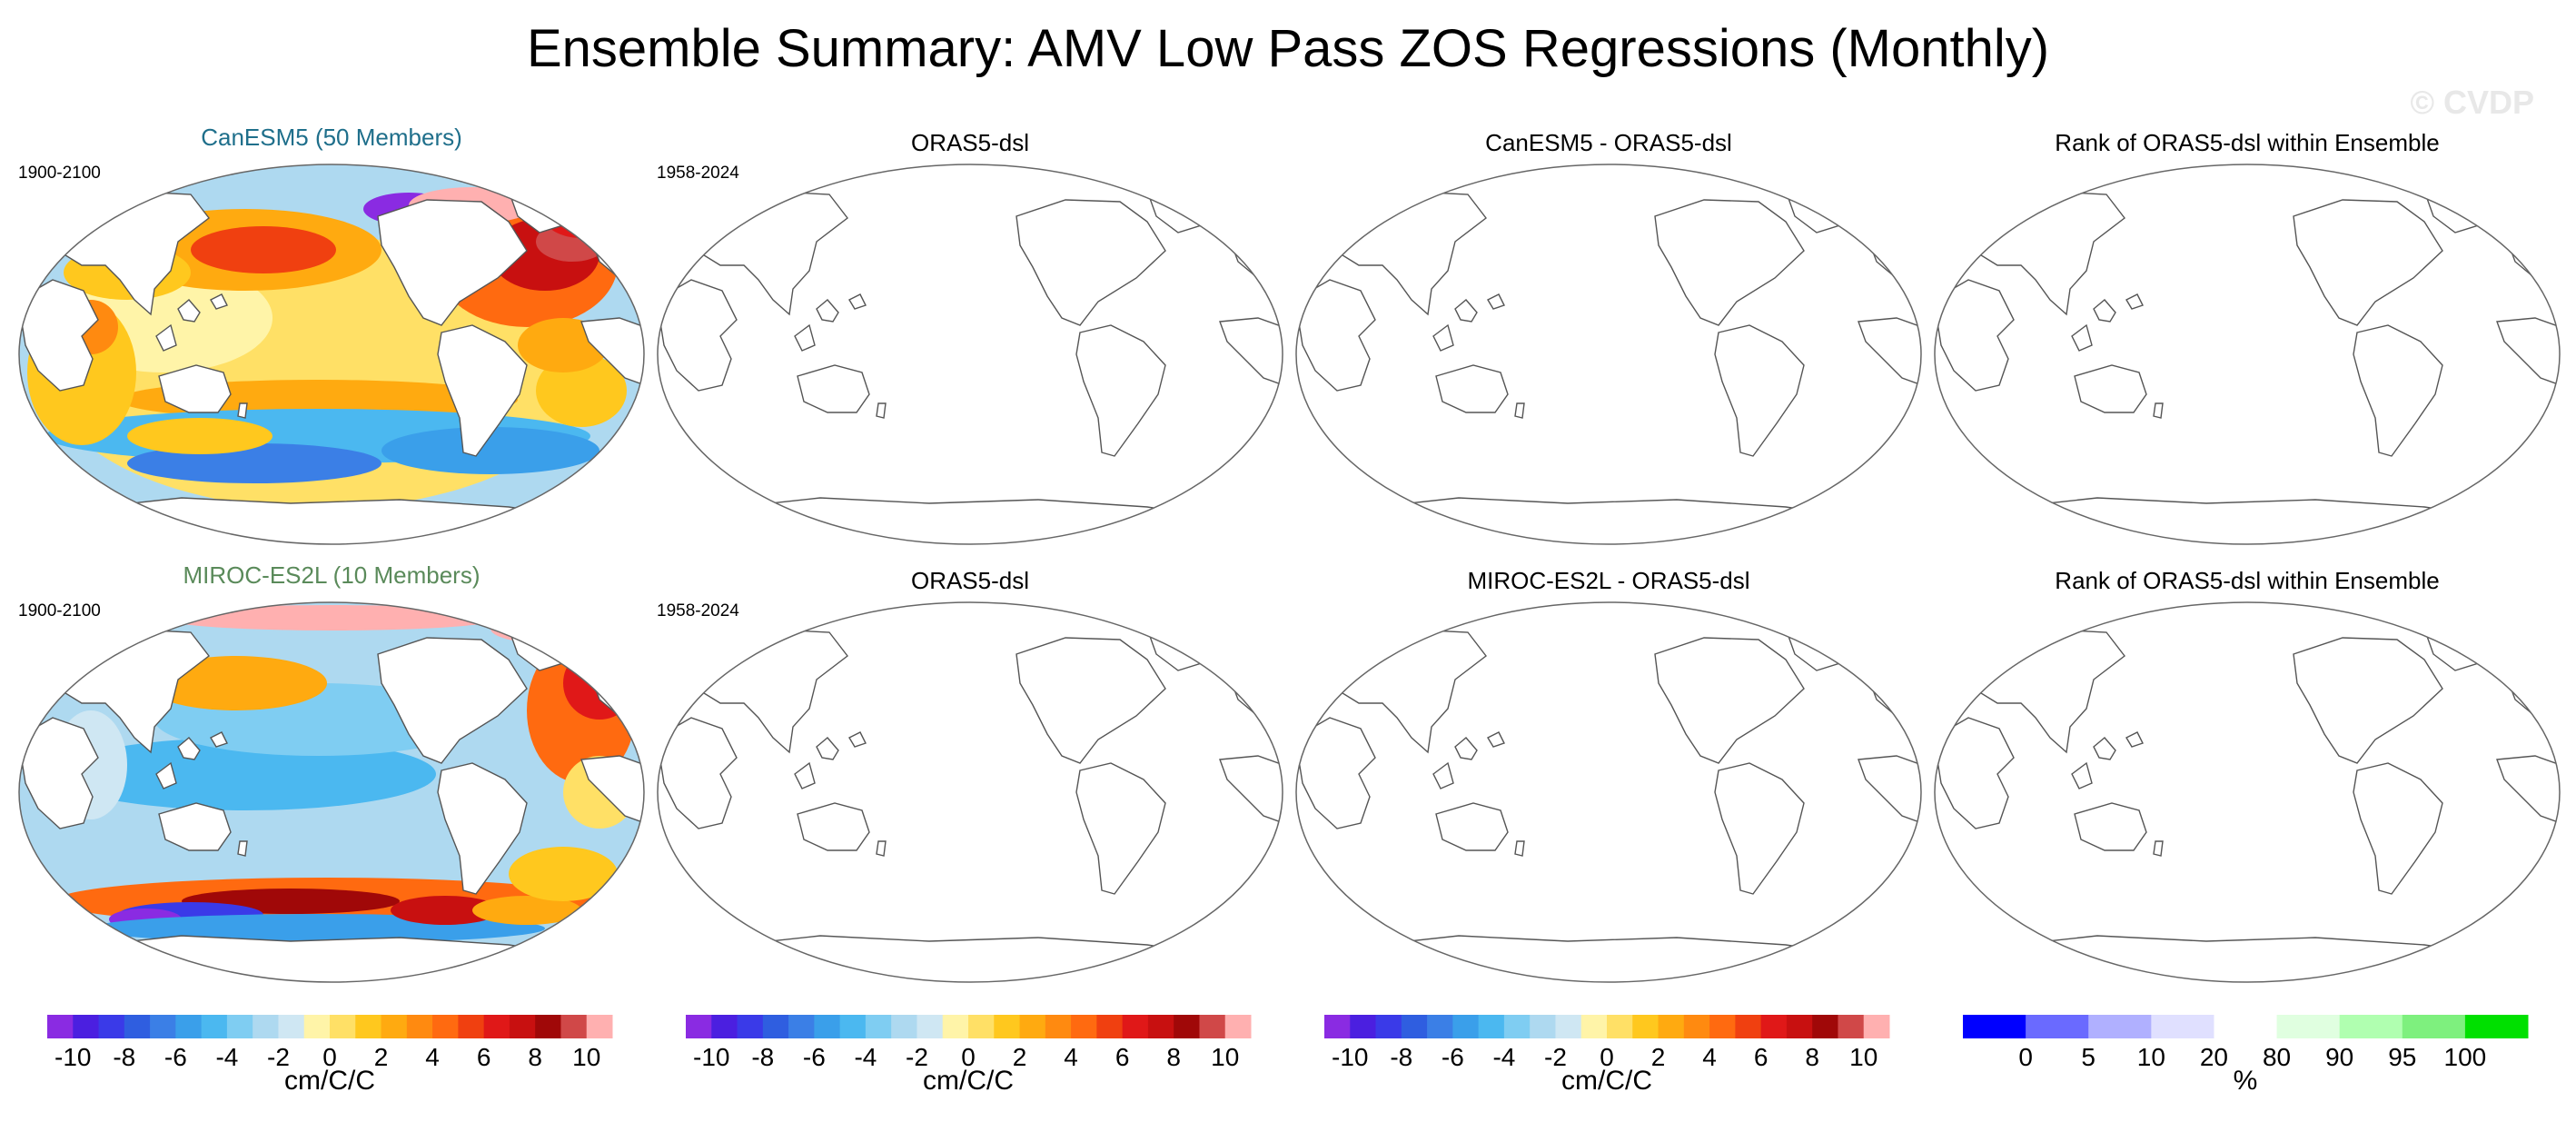 Image resolution: width=2576 pixels, height=1122 pixels. Describe the element at coordinates (698, 611) in the screenshot. I see `period-label: 1958-2024` at that location.